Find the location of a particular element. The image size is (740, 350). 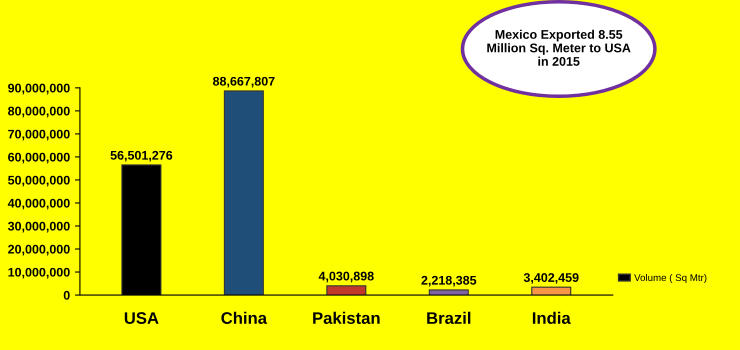

y-tick-label: 30,000,000 is located at coordinates (39, 227).